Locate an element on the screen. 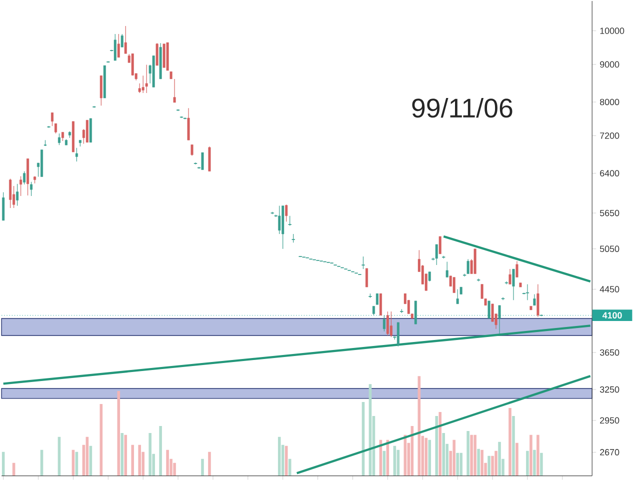  y-tick-label: 10000 is located at coordinates (612, 31).